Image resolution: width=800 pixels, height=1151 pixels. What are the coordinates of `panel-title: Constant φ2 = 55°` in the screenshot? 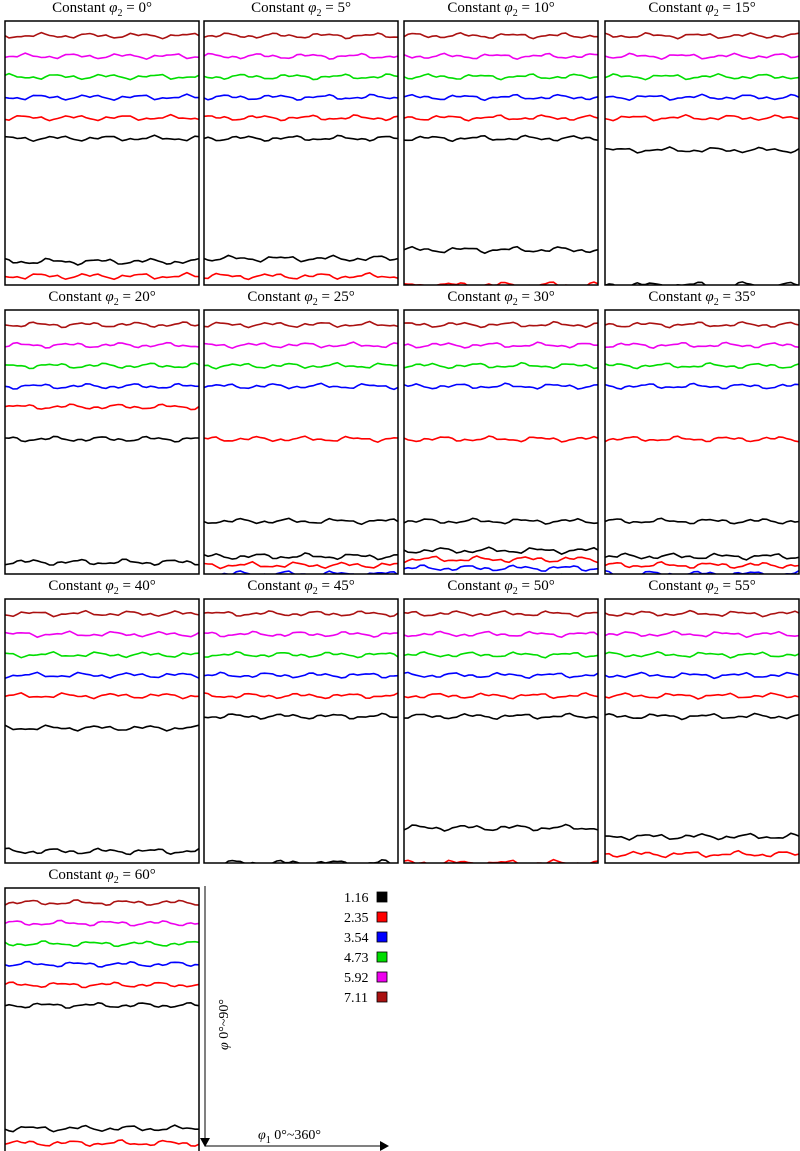 It's located at (701, 587).